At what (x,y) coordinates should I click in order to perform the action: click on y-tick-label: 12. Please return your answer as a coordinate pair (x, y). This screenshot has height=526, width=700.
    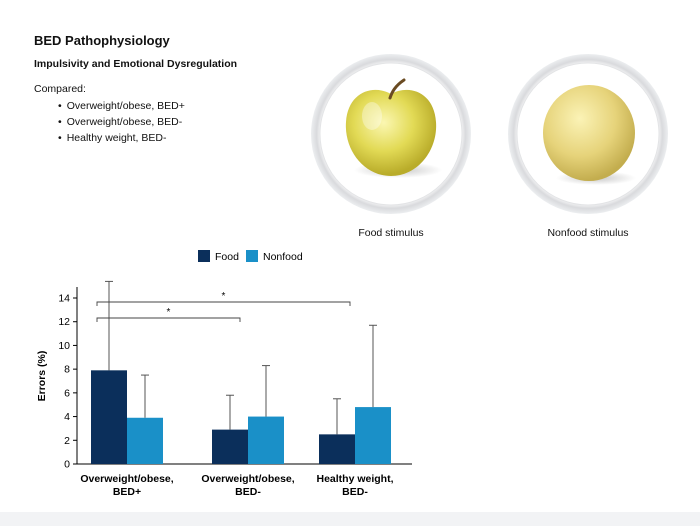
    Looking at the image, I should click on (64, 322).